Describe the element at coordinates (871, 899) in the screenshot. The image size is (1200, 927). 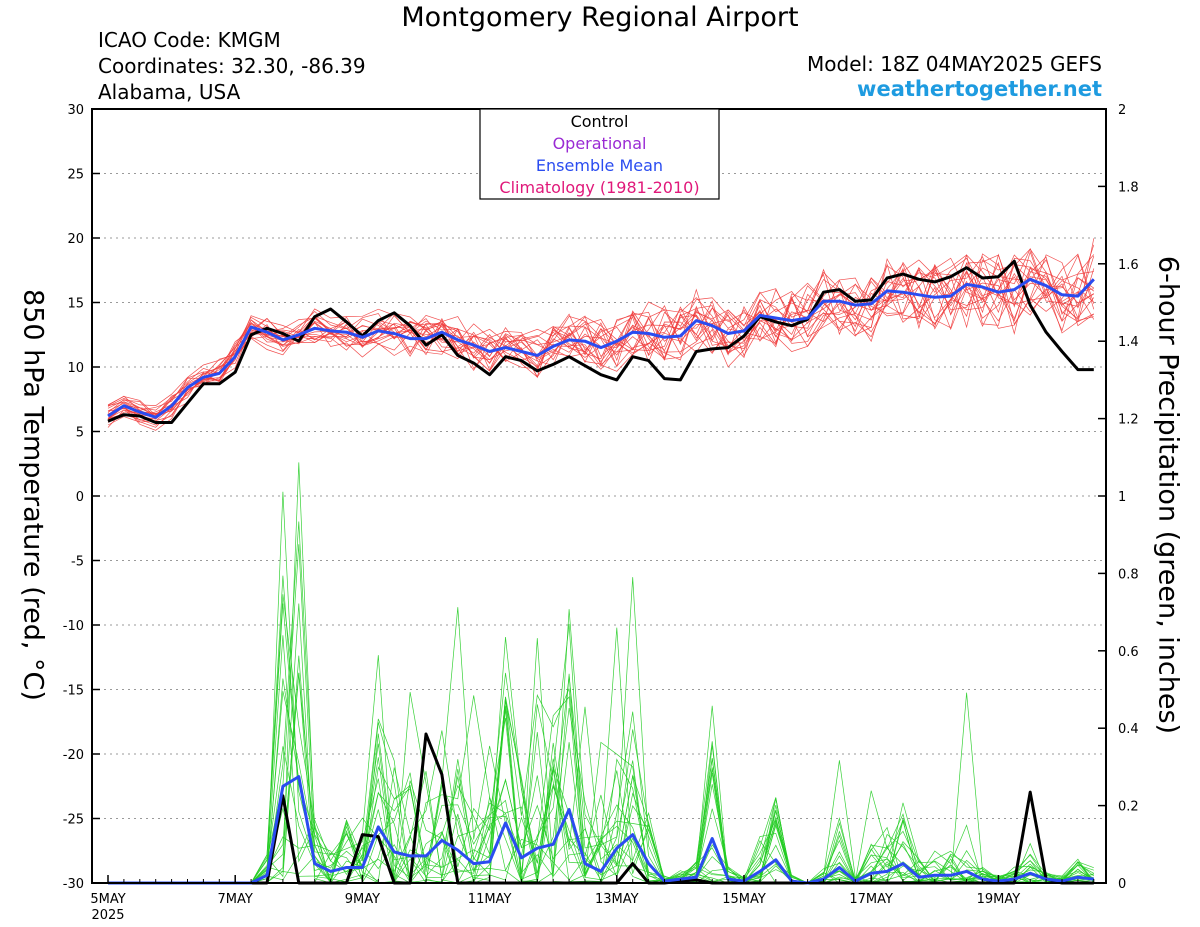
I see `tick-label-x: 17MAY` at that location.